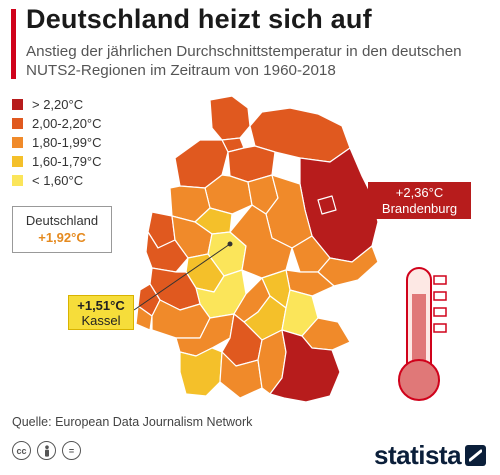  Describe the element at coordinates (476, 455) in the screenshot. I see `statista-logo-icon` at that location.